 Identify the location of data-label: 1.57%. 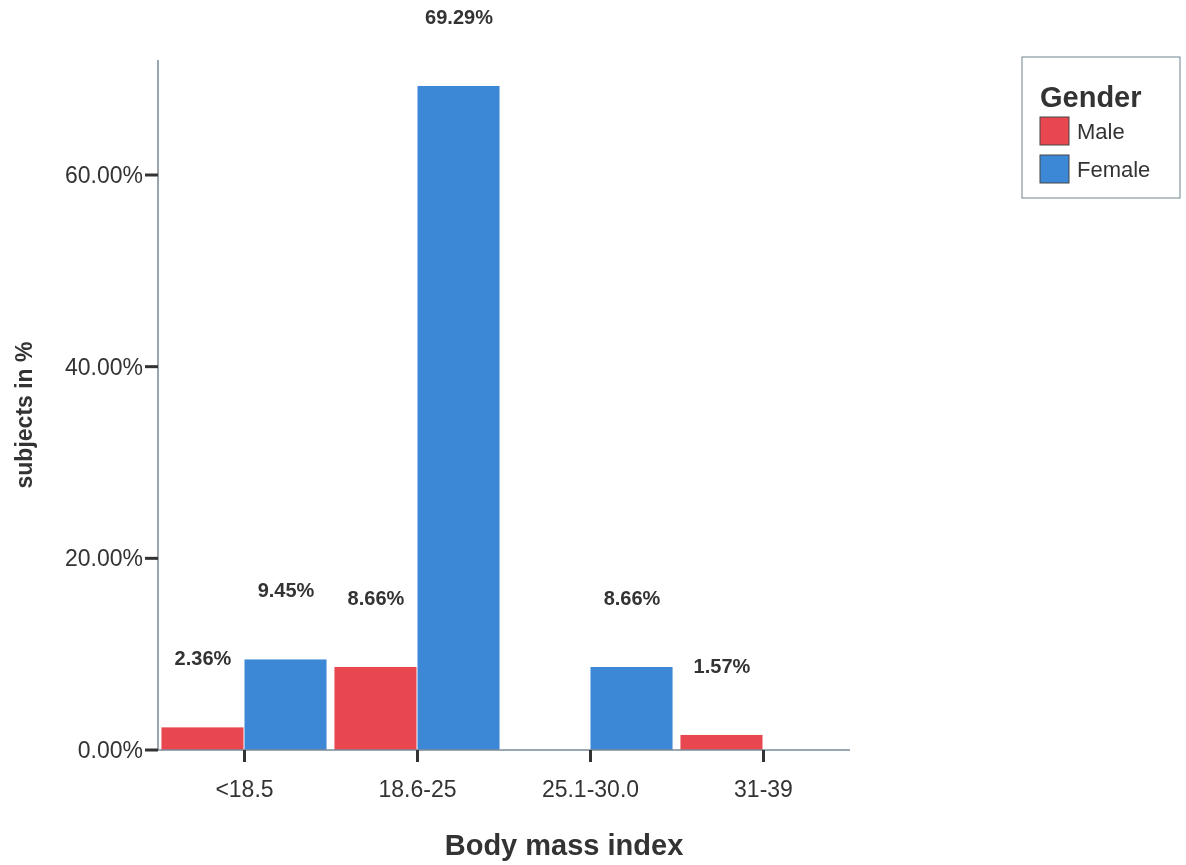
(722, 665).